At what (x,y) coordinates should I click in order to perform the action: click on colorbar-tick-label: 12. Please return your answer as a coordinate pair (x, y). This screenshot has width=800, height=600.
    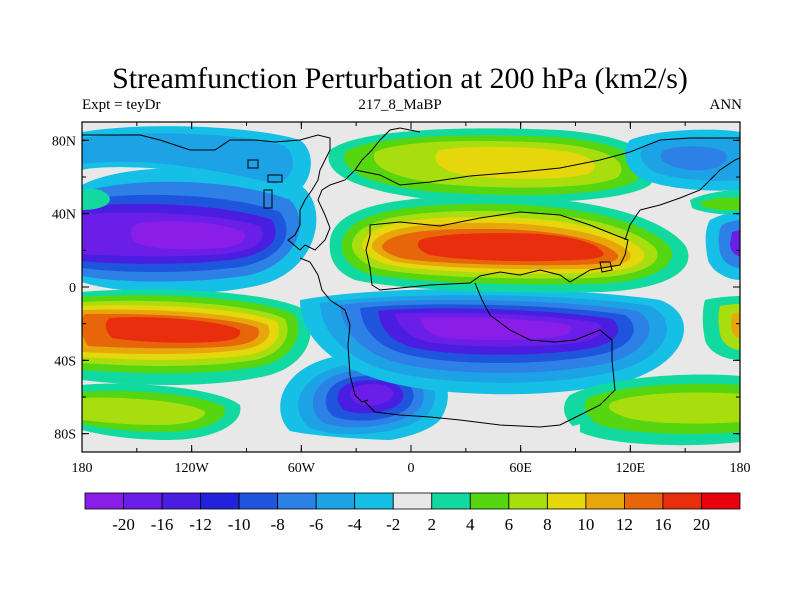
    Looking at the image, I should click on (624, 524).